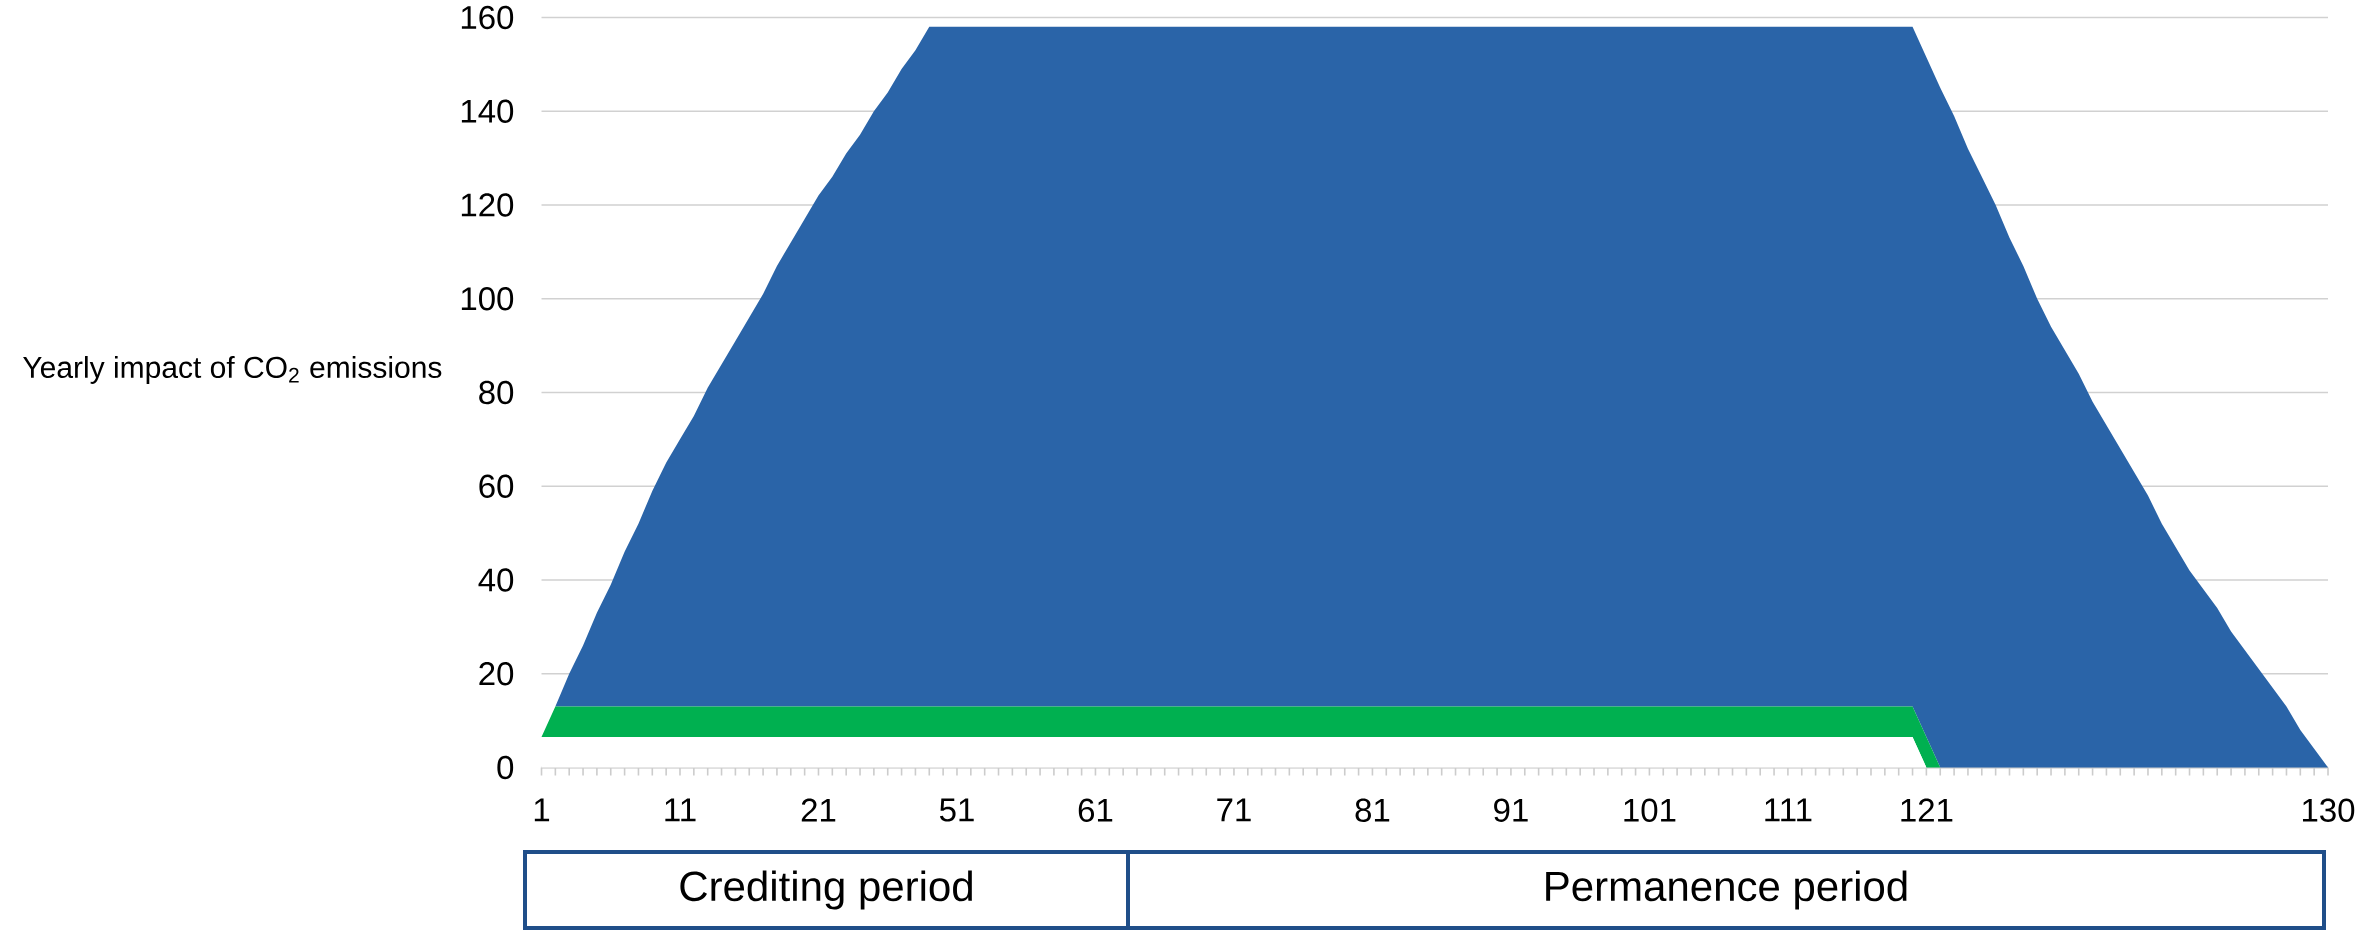 This screenshot has width=2356, height=930. Describe the element at coordinates (496, 392) in the screenshot. I see `y-tick-label: 80` at that location.